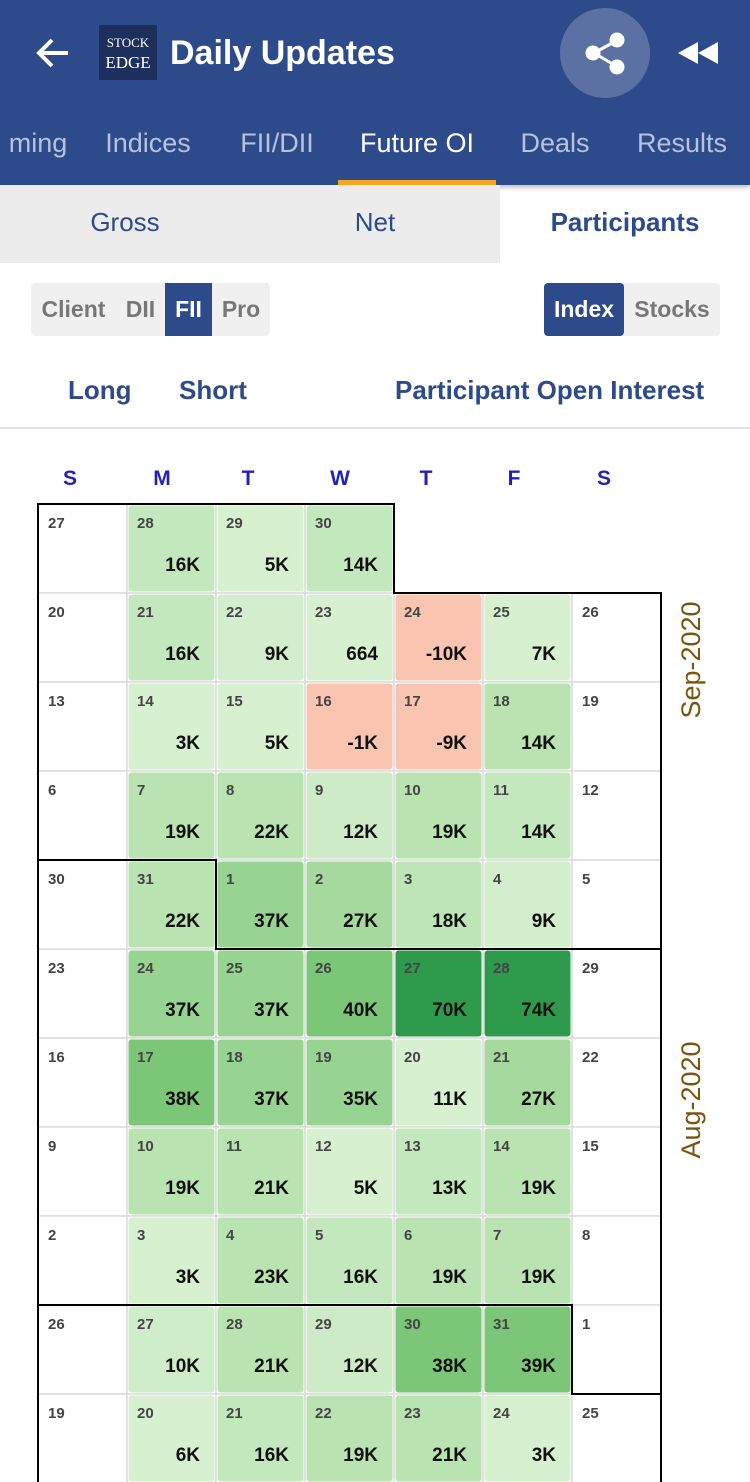  What do you see at coordinates (586, 879) in the screenshot?
I see `day-number: 5` at bounding box center [586, 879].